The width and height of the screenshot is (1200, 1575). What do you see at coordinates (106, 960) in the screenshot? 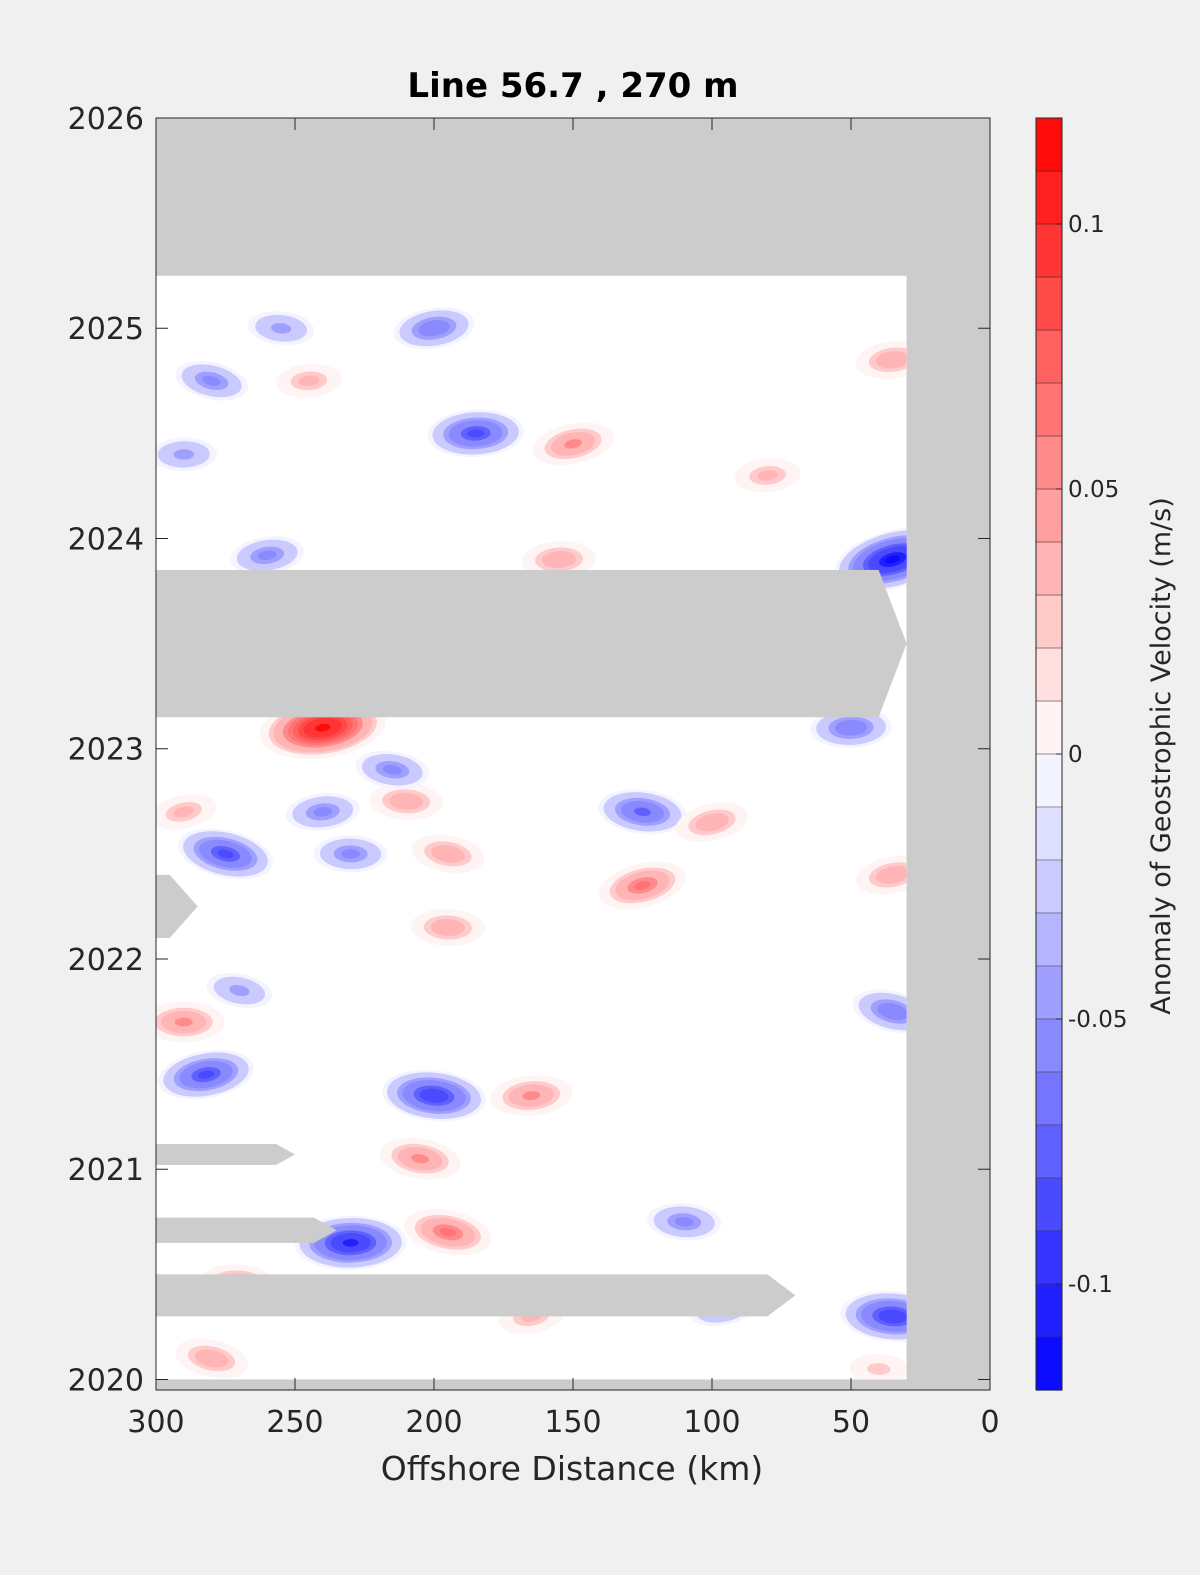
I see `y-tick-label: 2022` at bounding box center [106, 960].